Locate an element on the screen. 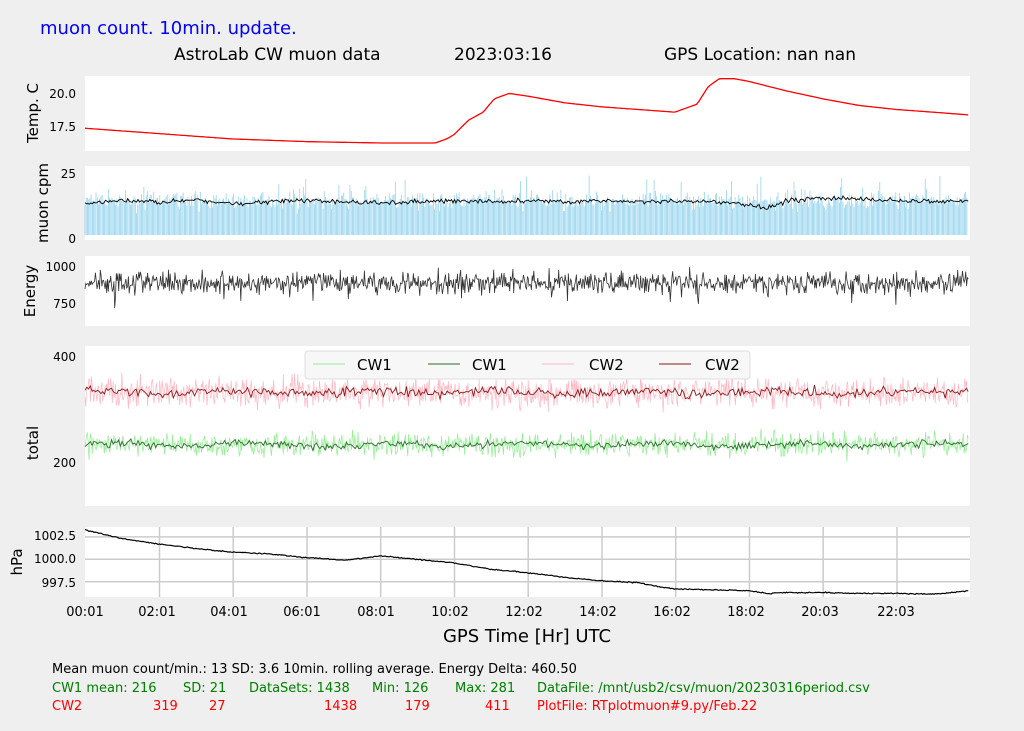 The height and width of the screenshot is (731, 1024). pressure-tick-997-5: 997.5 is located at coordinates (59, 583).